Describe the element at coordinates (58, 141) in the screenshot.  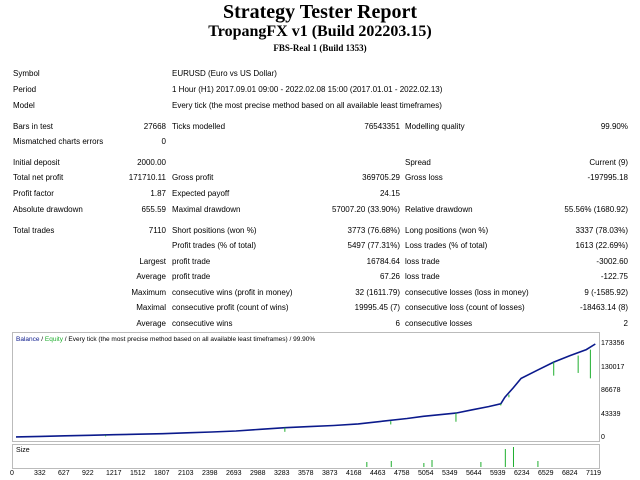
I see `mismatch-label: Mismatched charts errors` at that location.